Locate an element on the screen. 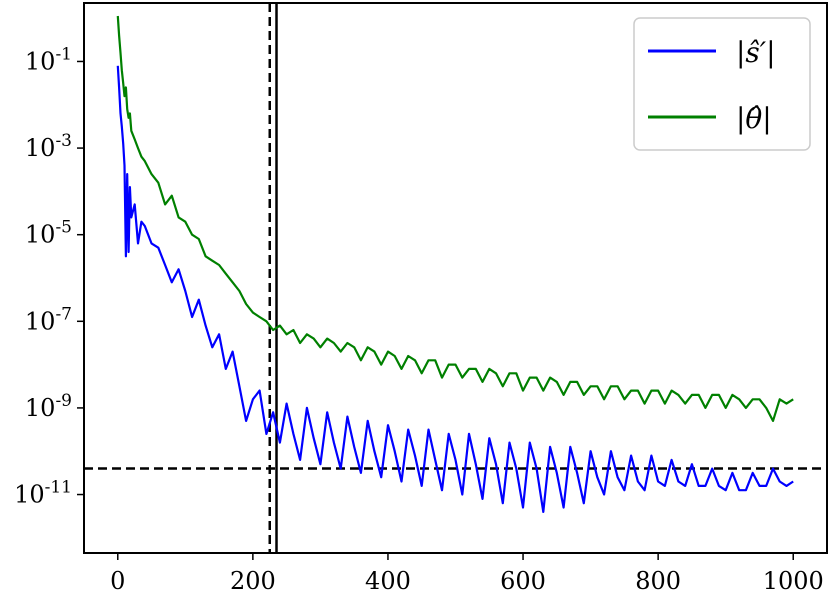 This screenshot has height=599, width=830. y-axis: 10⁻¹ 10⁻³ 10⁻⁵ 10⁻⁷ 10⁻⁹ 10⁻¹¹ is located at coordinates (49, 276).